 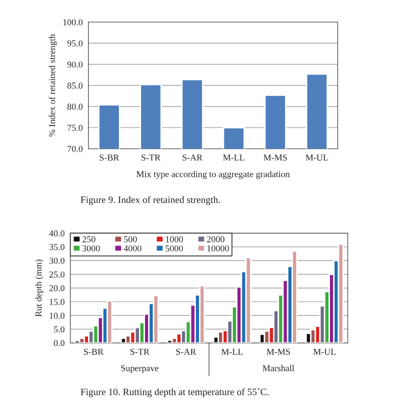 What do you see at coordinates (89, 239) in the screenshot?
I see `legend-label: 250` at bounding box center [89, 239].